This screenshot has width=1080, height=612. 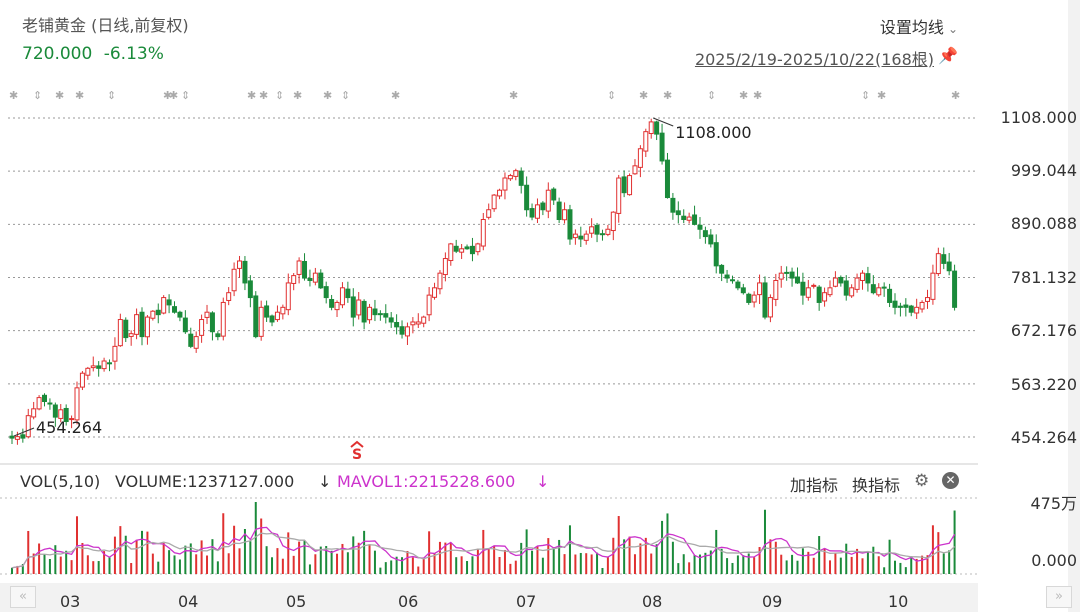 I want to click on pin-icon: 📌, so click(x=948, y=55).